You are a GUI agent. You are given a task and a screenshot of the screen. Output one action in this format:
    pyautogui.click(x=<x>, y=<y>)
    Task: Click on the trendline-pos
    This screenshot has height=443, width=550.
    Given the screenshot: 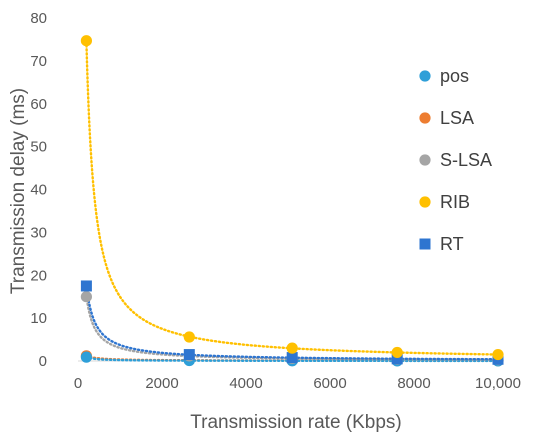 What is the action you would take?
    pyautogui.click(x=292, y=359)
    